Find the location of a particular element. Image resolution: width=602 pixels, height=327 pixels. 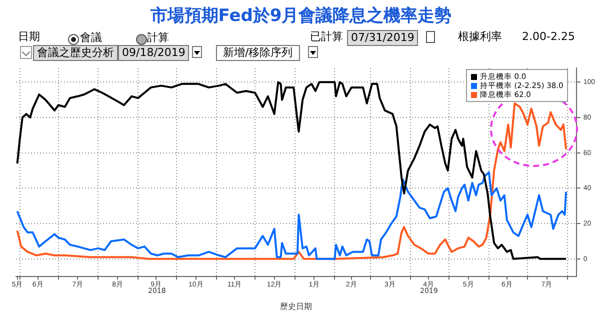

chart-title: 市場預期Fed於9月會議降息之機率走勢 is located at coordinates (301, 16).